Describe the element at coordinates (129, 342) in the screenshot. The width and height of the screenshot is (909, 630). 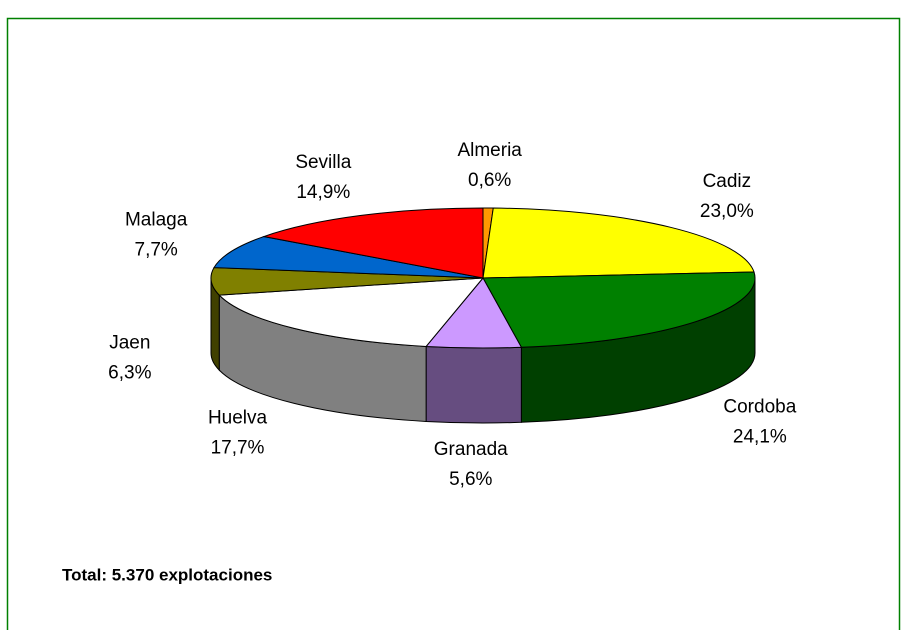
I see `slice-label: Jaen` at that location.